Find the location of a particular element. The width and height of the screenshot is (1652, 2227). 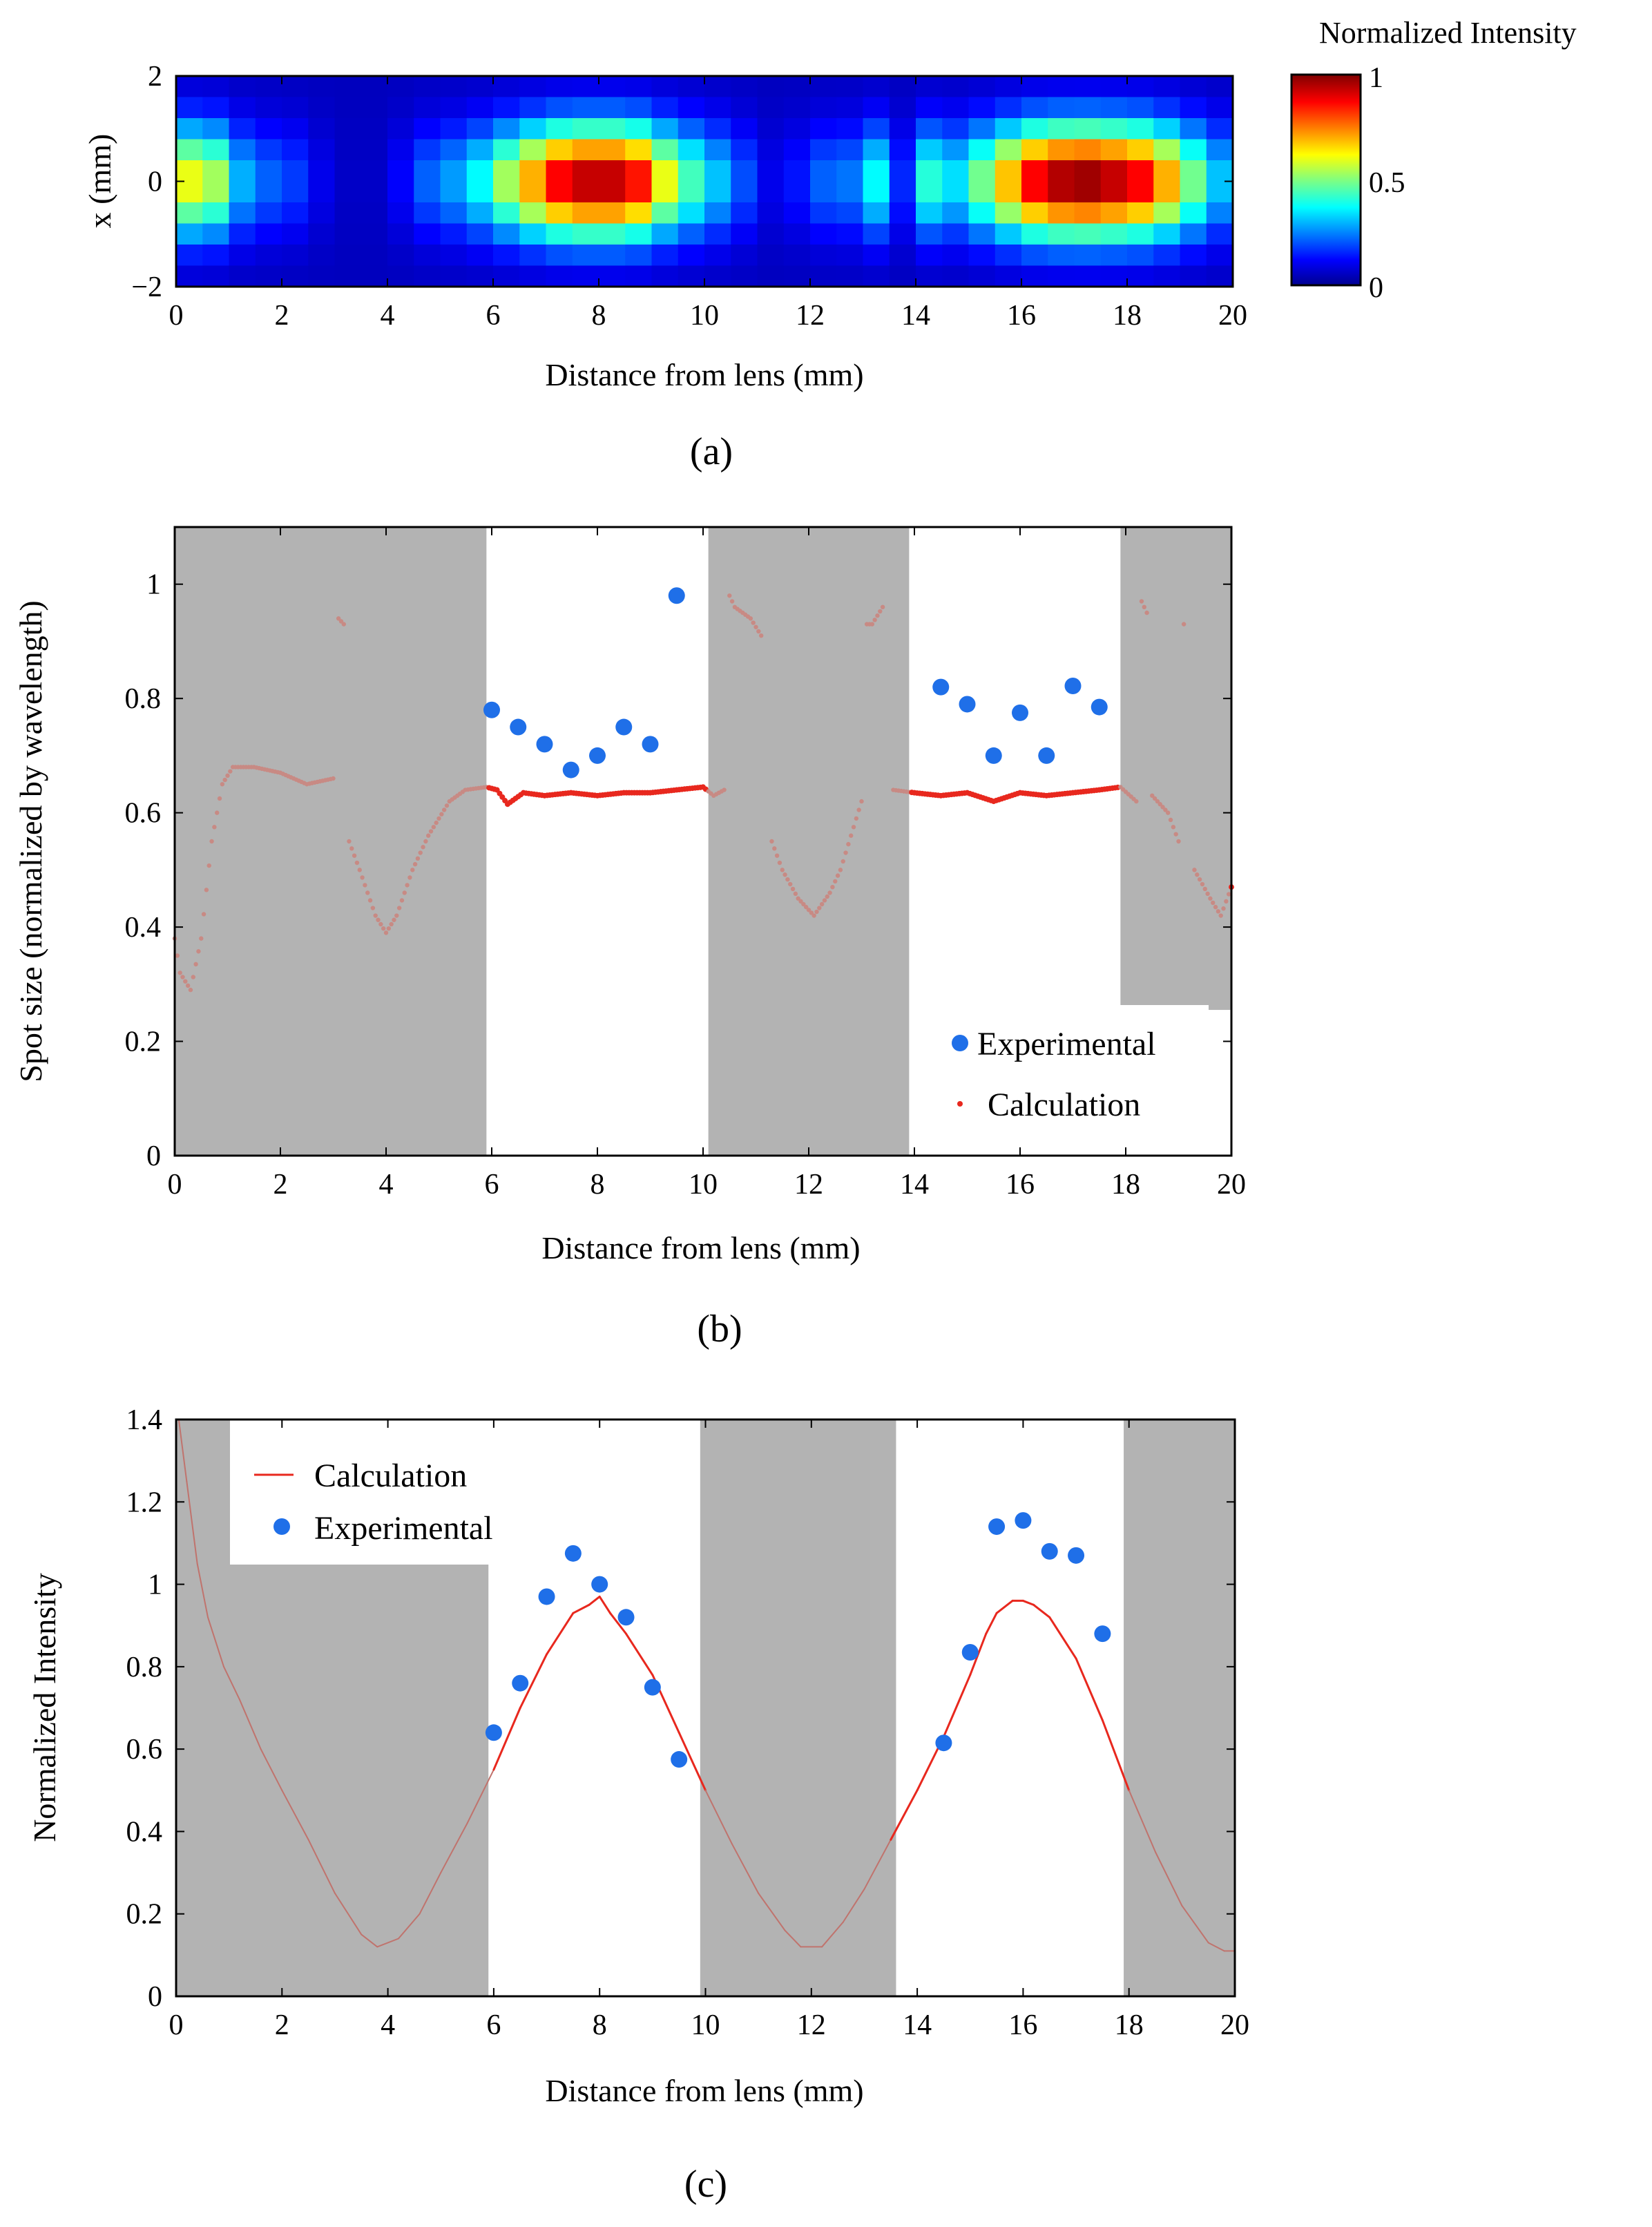

x-tick-label: 20 is located at coordinates (1232, 316).